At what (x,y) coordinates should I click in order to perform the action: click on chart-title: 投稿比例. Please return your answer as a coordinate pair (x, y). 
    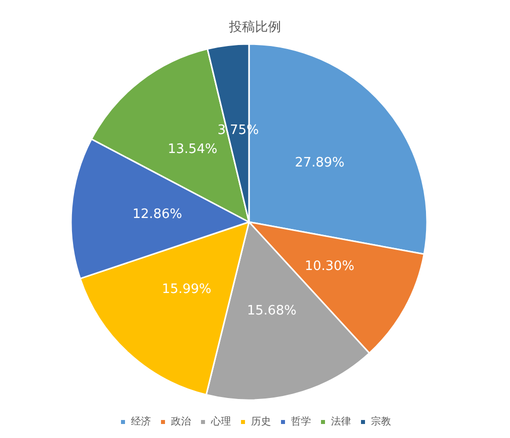
    Looking at the image, I should click on (254, 27).